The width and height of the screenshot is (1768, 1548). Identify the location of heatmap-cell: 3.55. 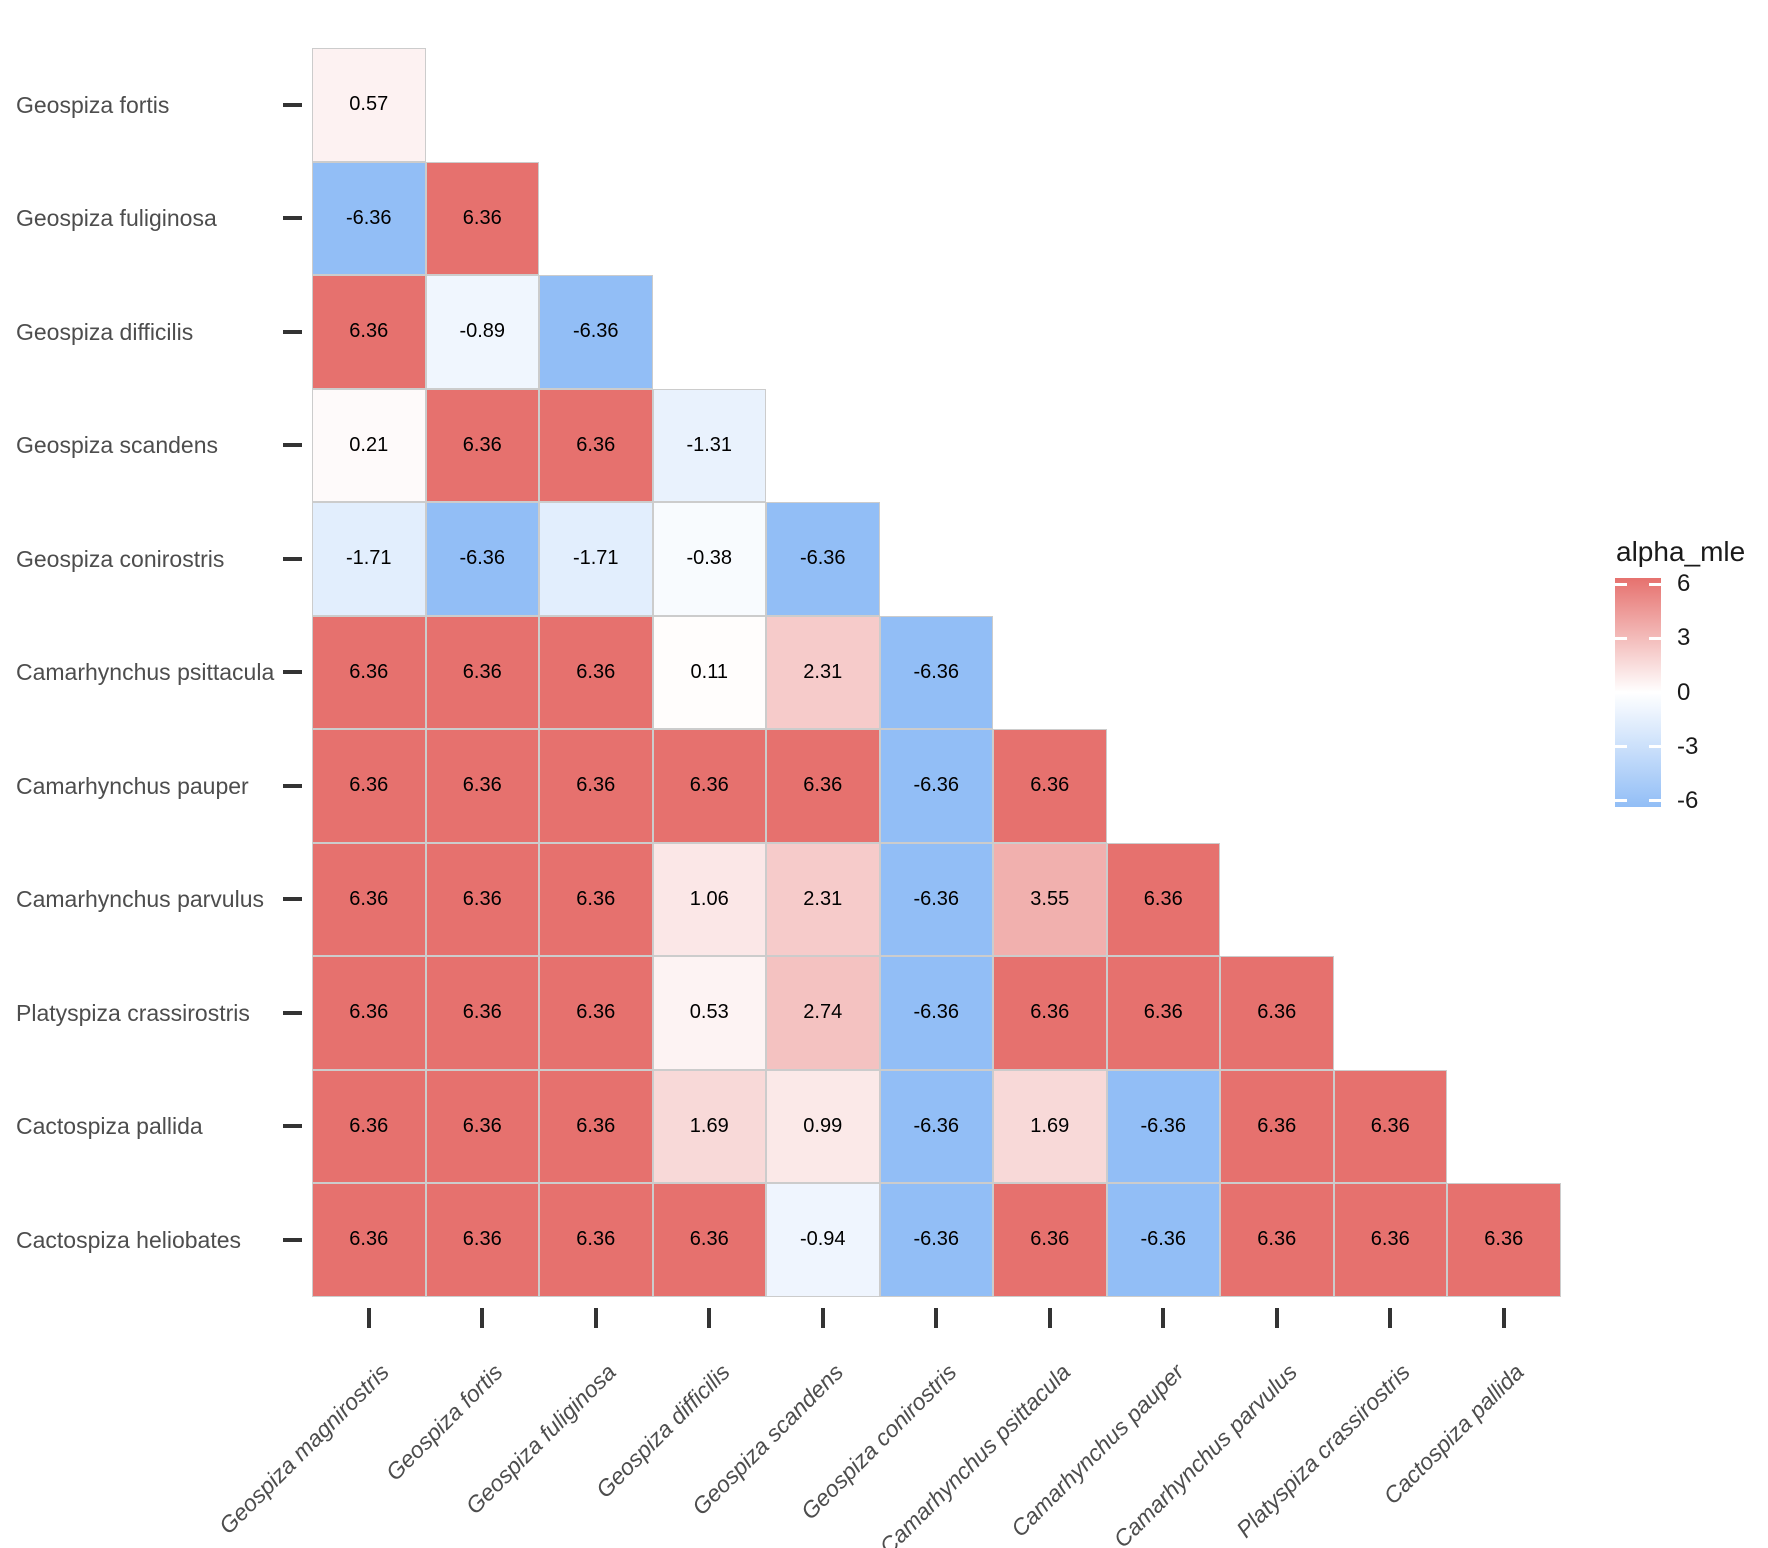
(1050, 899).